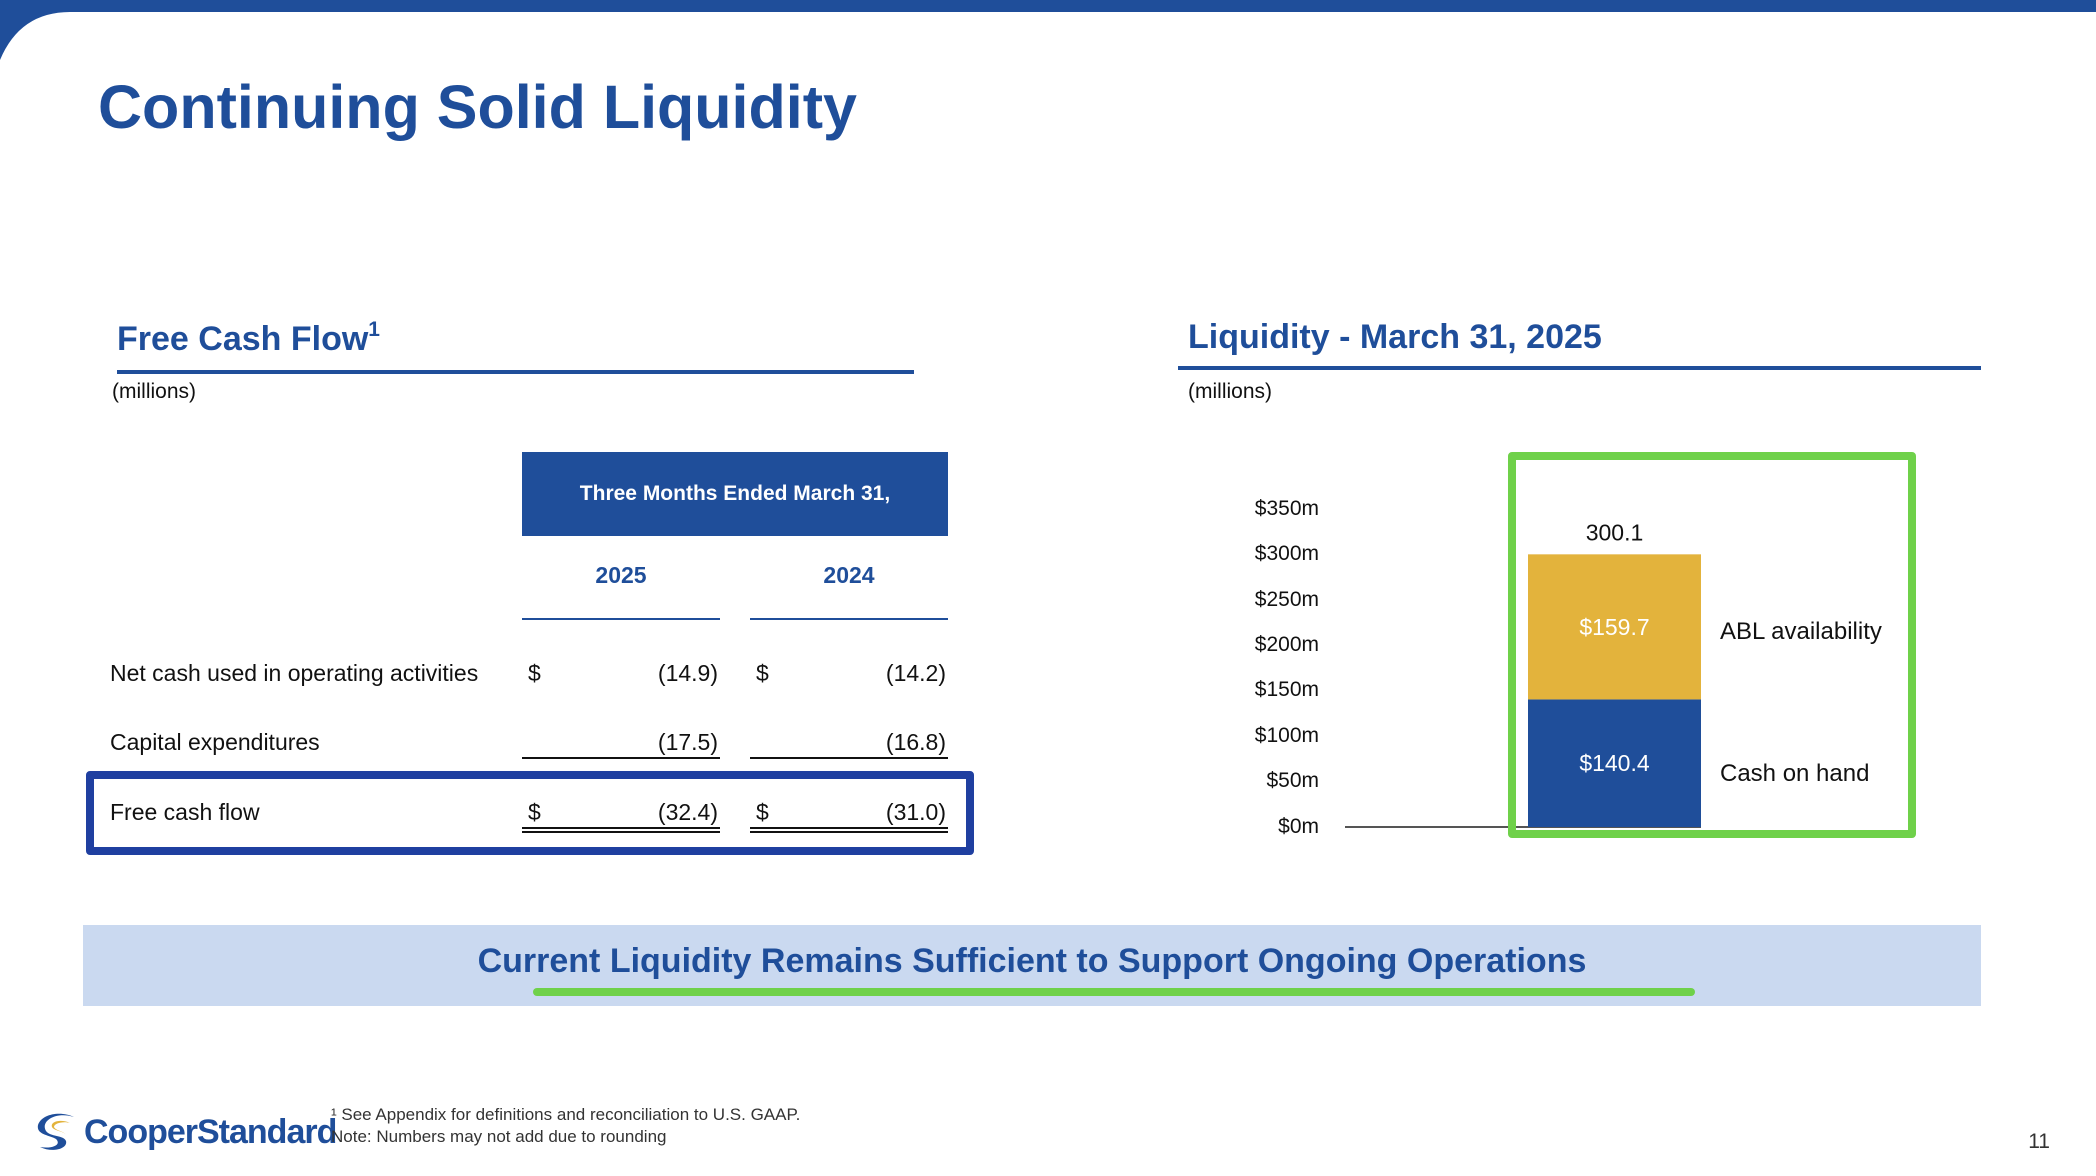  Describe the element at coordinates (687, 673) in the screenshot. I see `row-operating-2025-value: (14.9)` at that location.